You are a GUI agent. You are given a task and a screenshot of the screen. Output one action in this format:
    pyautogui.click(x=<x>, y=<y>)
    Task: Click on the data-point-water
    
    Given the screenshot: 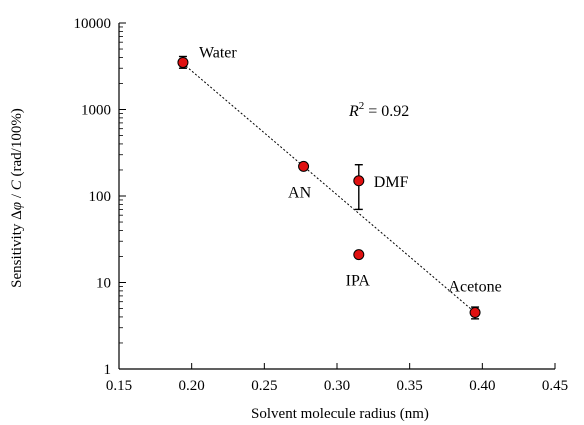 What is the action you would take?
    pyautogui.click(x=183, y=62)
    